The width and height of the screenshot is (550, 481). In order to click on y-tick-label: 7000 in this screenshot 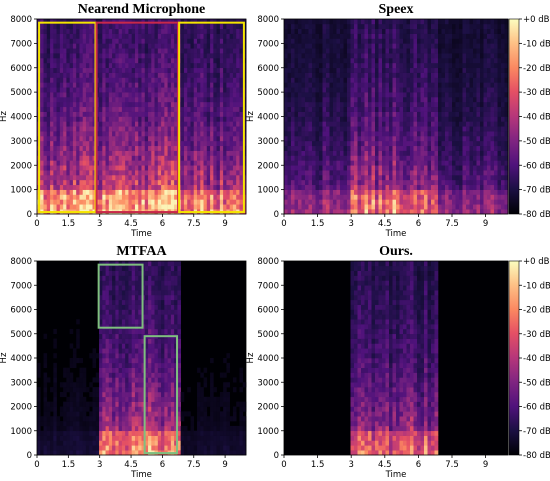, I will do `click(21, 44)`.